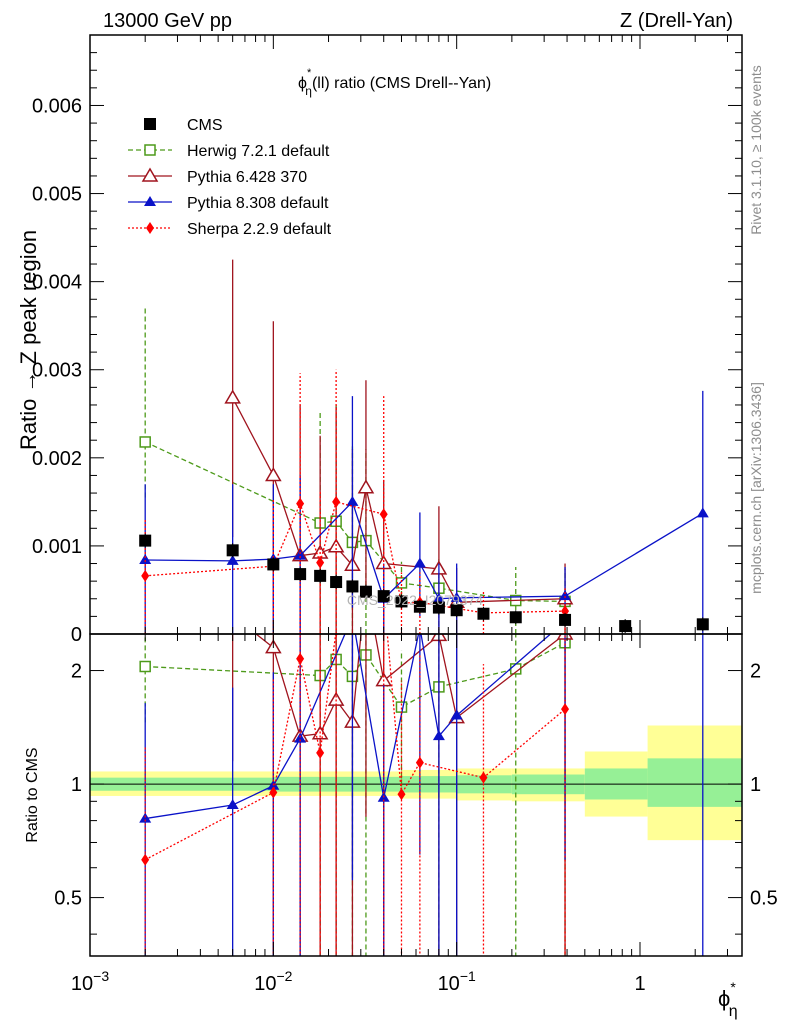 This screenshot has height=1024, width=786. Describe the element at coordinates (150, 124) in the screenshot. I see `legend-marker-cms` at that location.